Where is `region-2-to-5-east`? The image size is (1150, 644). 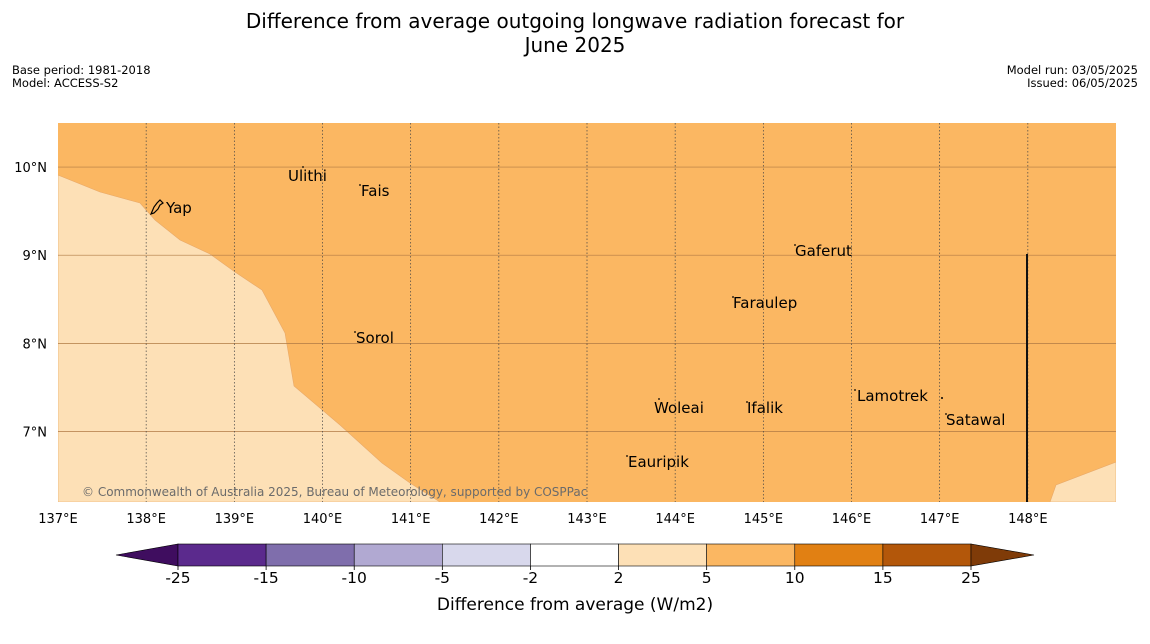
region-2-to-5-east is located at coordinates (1082, 481).